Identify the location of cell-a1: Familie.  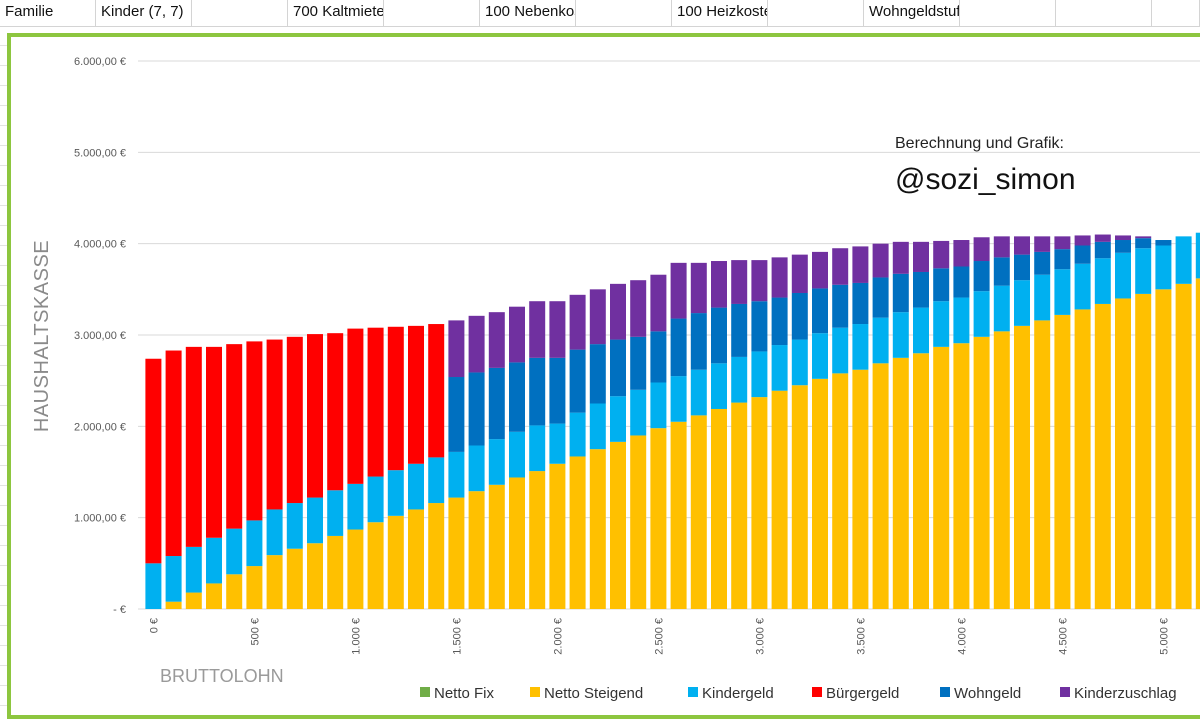
(48, 13).